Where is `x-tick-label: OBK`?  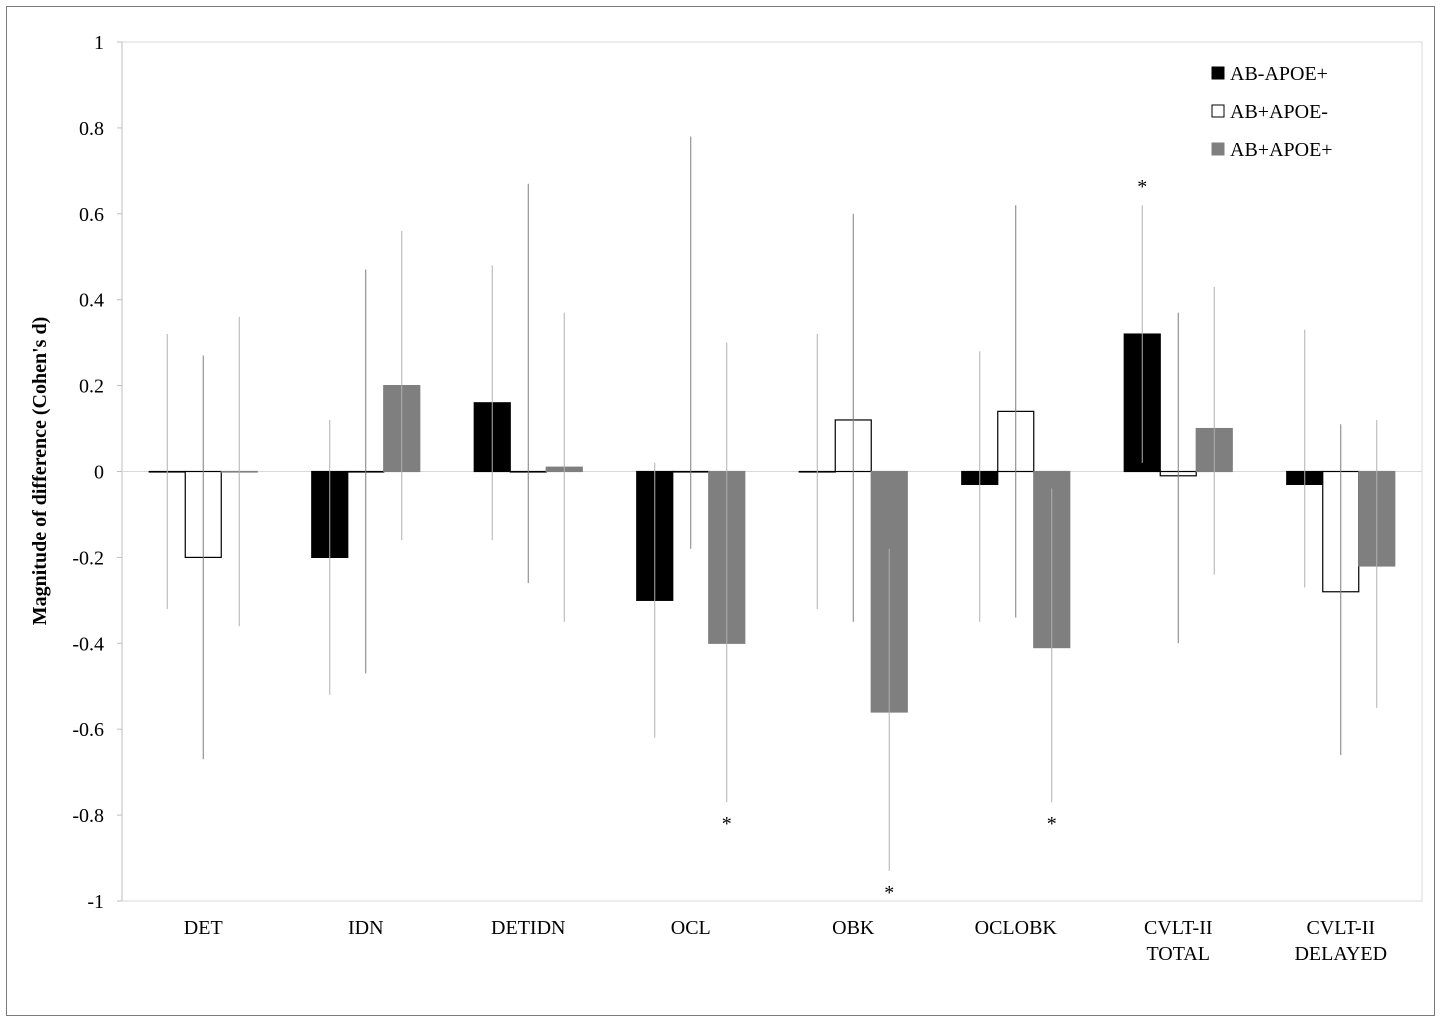 x-tick-label: OBK is located at coordinates (853, 928).